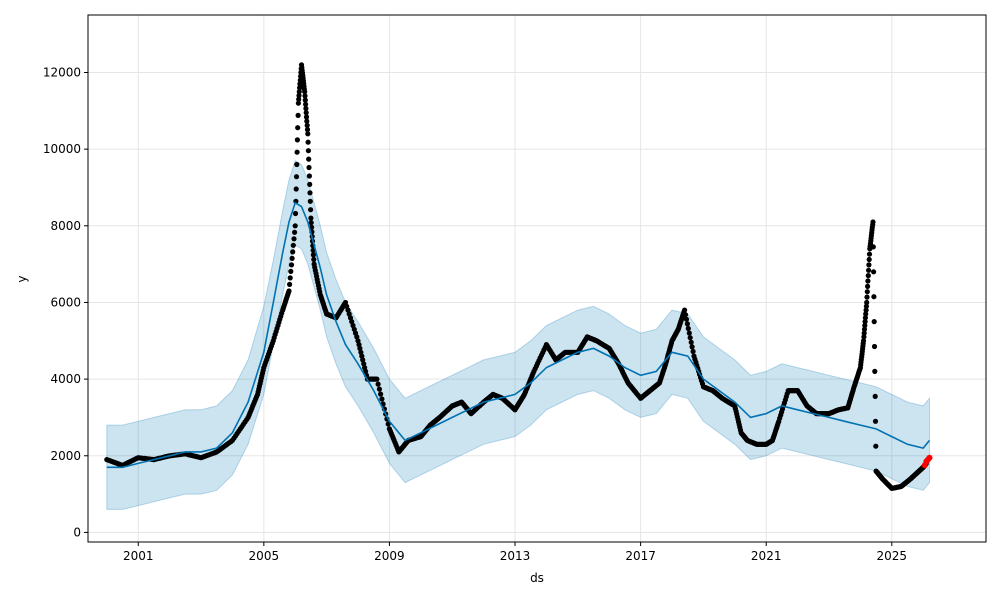  Describe the element at coordinates (892, 556) in the screenshot. I see `x-tick-label: 2025` at that location.